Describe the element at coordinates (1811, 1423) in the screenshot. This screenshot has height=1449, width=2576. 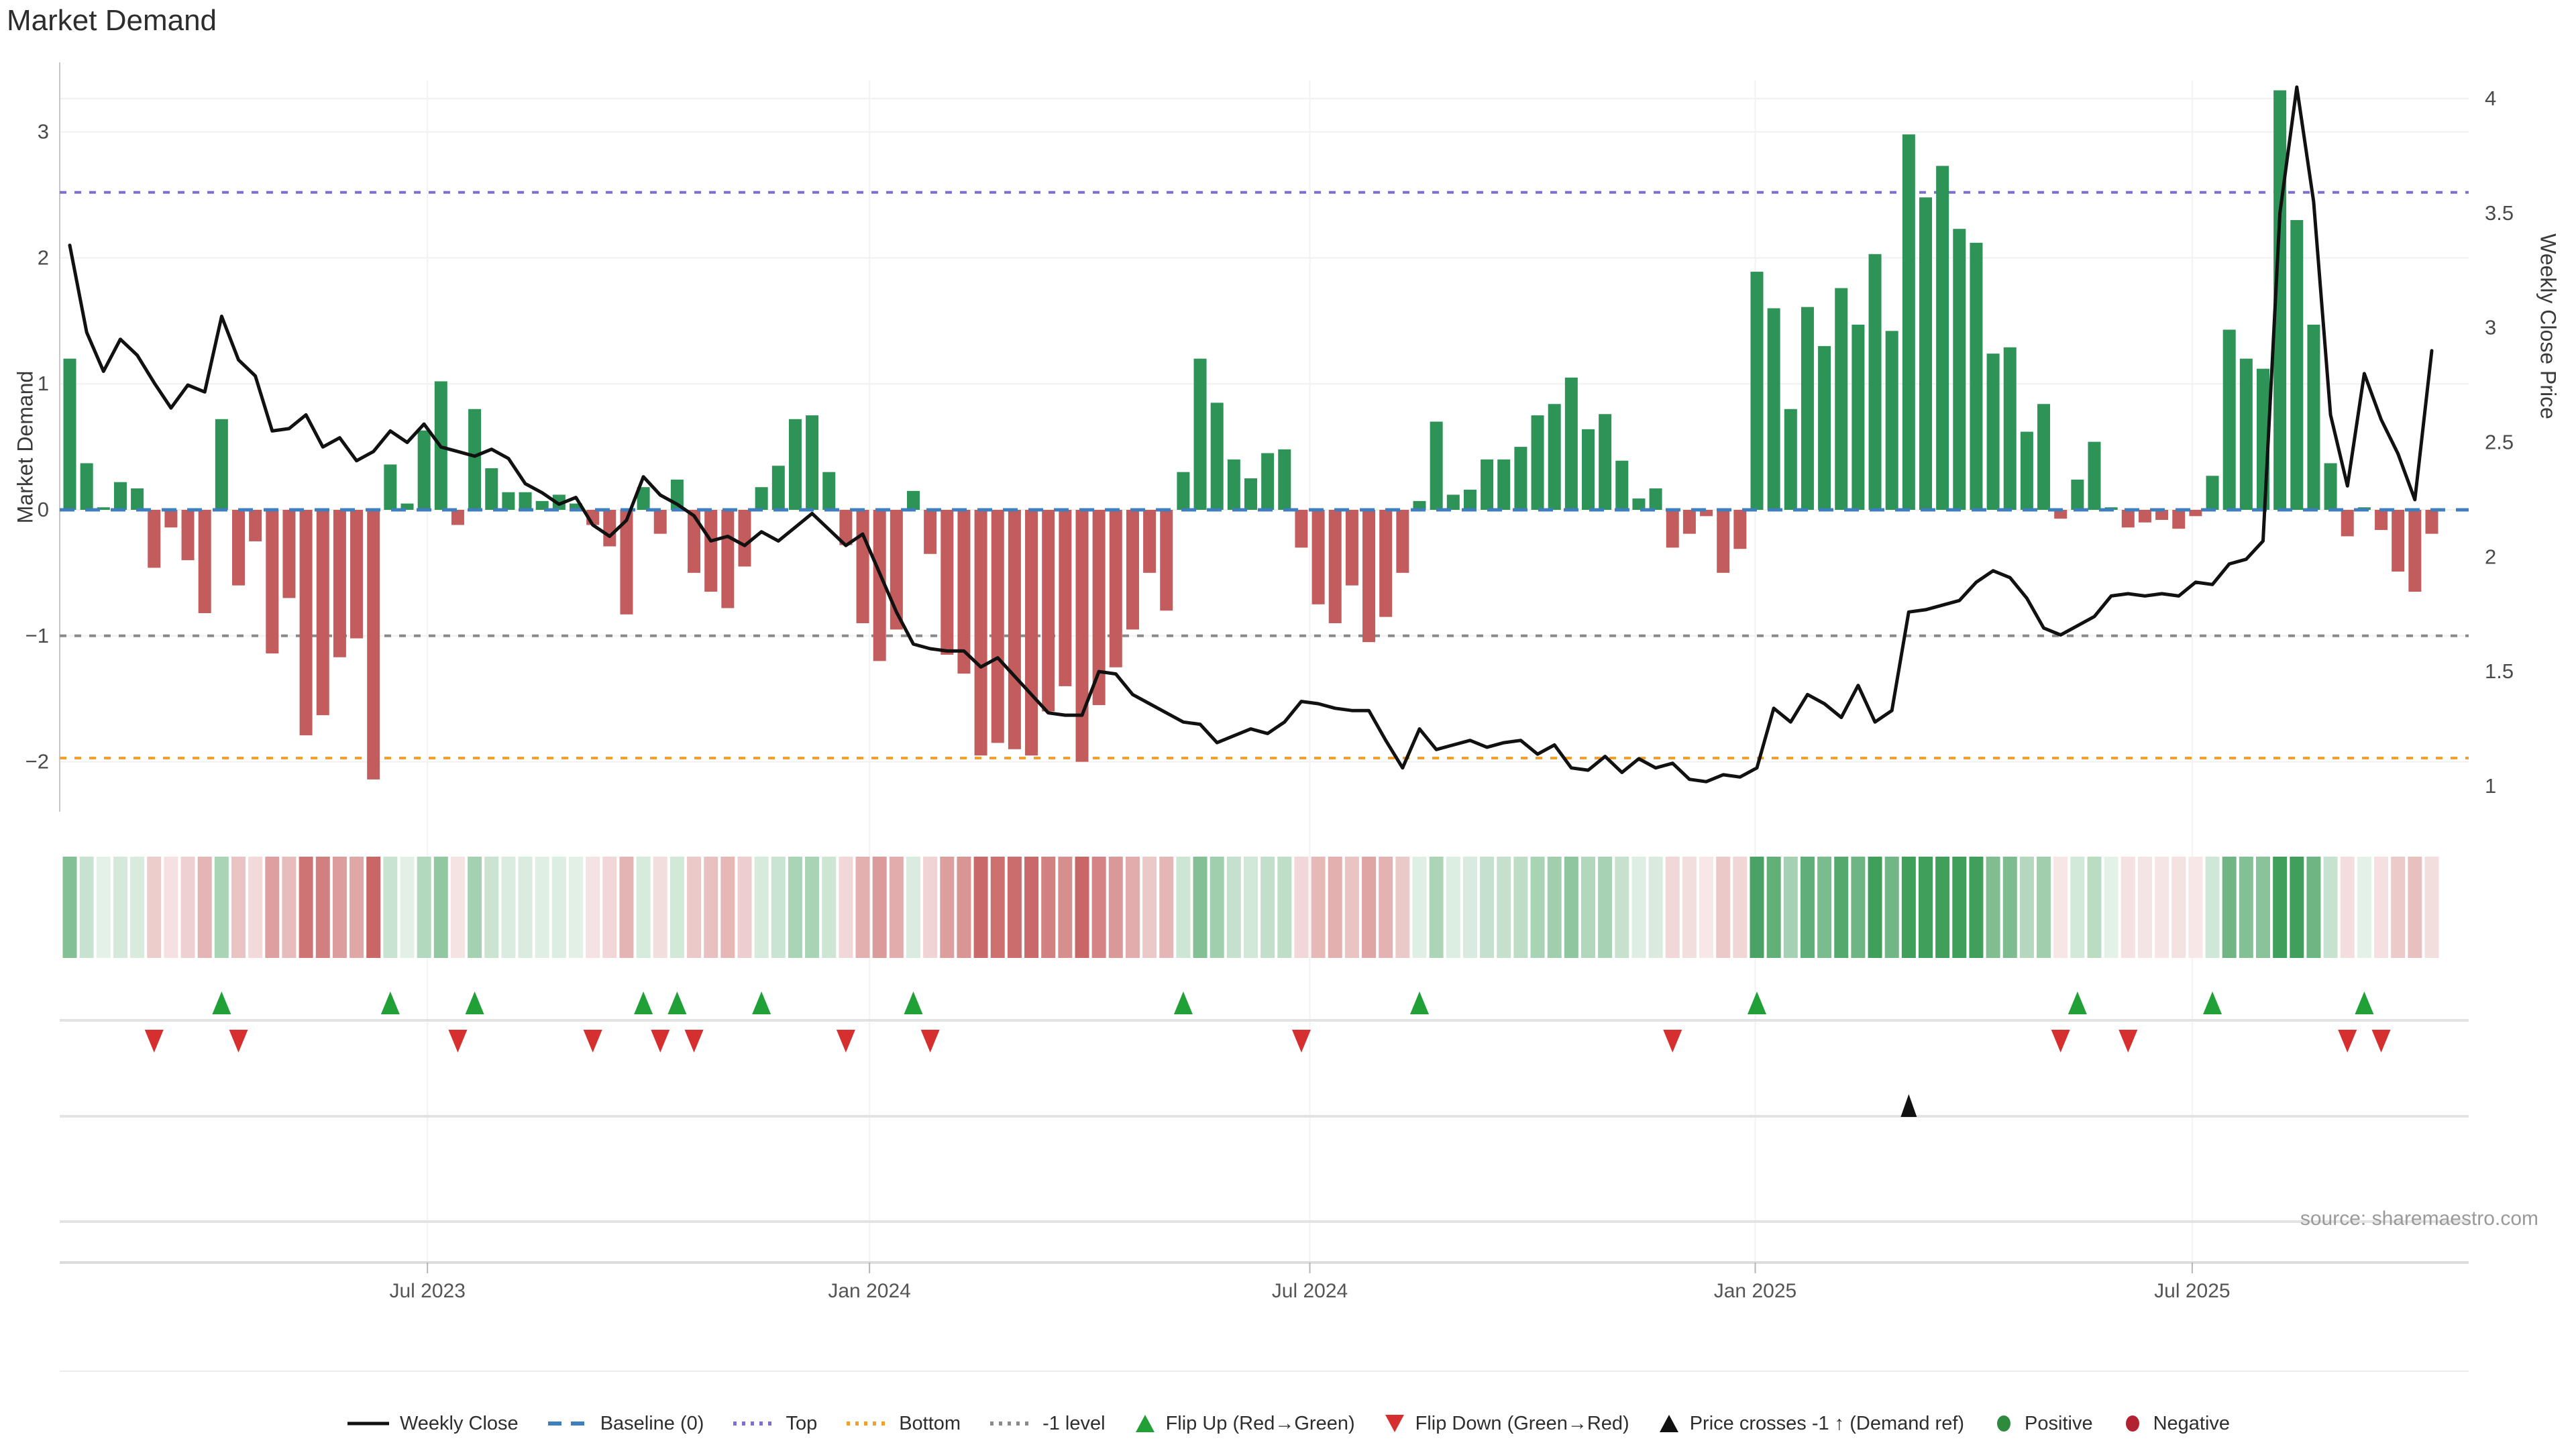
I see `legend-item: Price crosses -1 ↑ (Demand ref)` at that location.